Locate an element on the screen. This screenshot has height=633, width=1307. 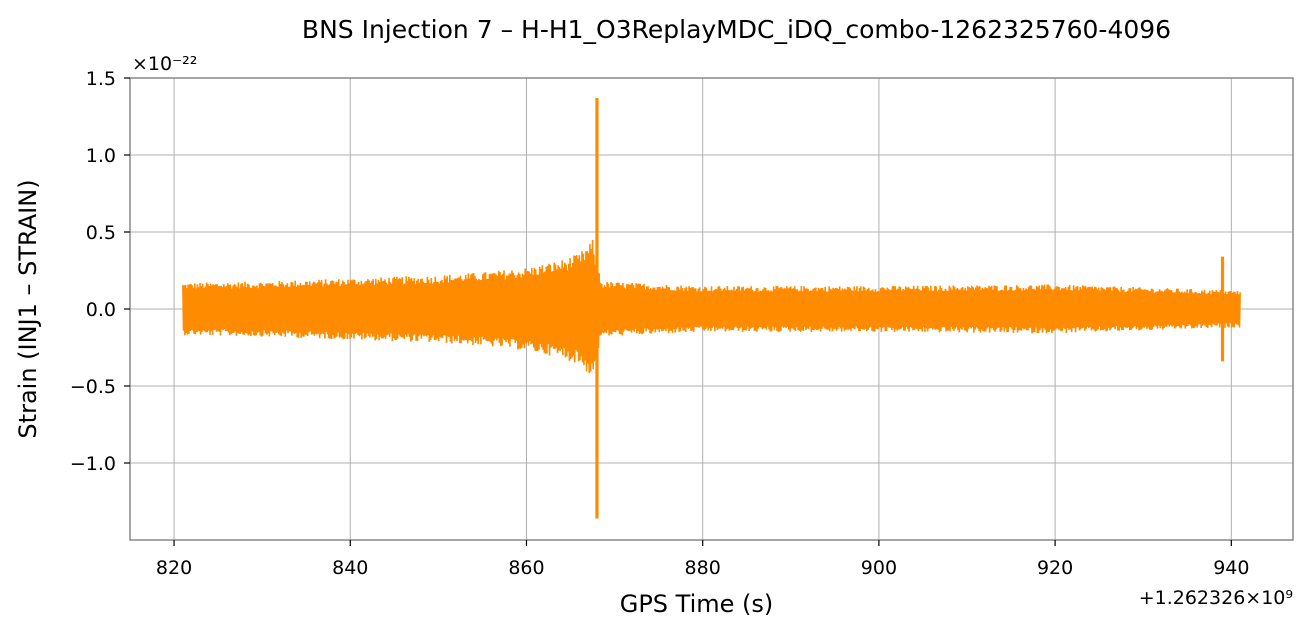
y-tick-label: 1.0 is located at coordinates (101, 156).